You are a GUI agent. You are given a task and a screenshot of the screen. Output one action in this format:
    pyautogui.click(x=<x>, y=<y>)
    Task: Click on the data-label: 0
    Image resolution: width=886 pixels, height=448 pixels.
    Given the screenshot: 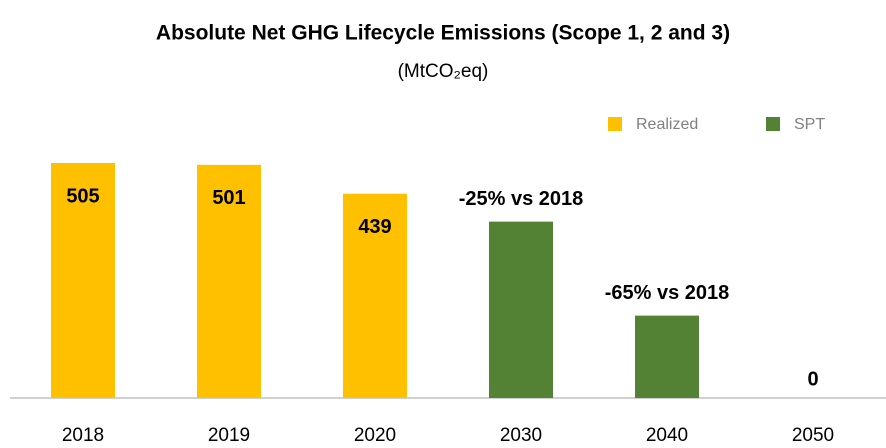 What is the action you would take?
    pyautogui.click(x=812, y=379)
    